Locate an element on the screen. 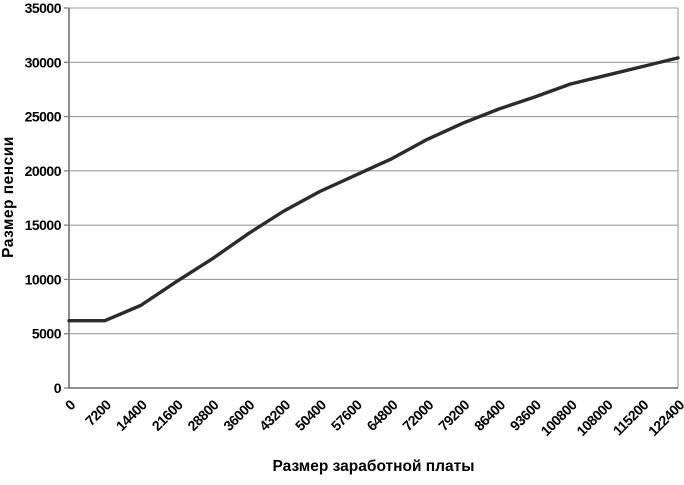 The width and height of the screenshot is (684, 485). x-tick-label: 122400 is located at coordinates (664, 417).